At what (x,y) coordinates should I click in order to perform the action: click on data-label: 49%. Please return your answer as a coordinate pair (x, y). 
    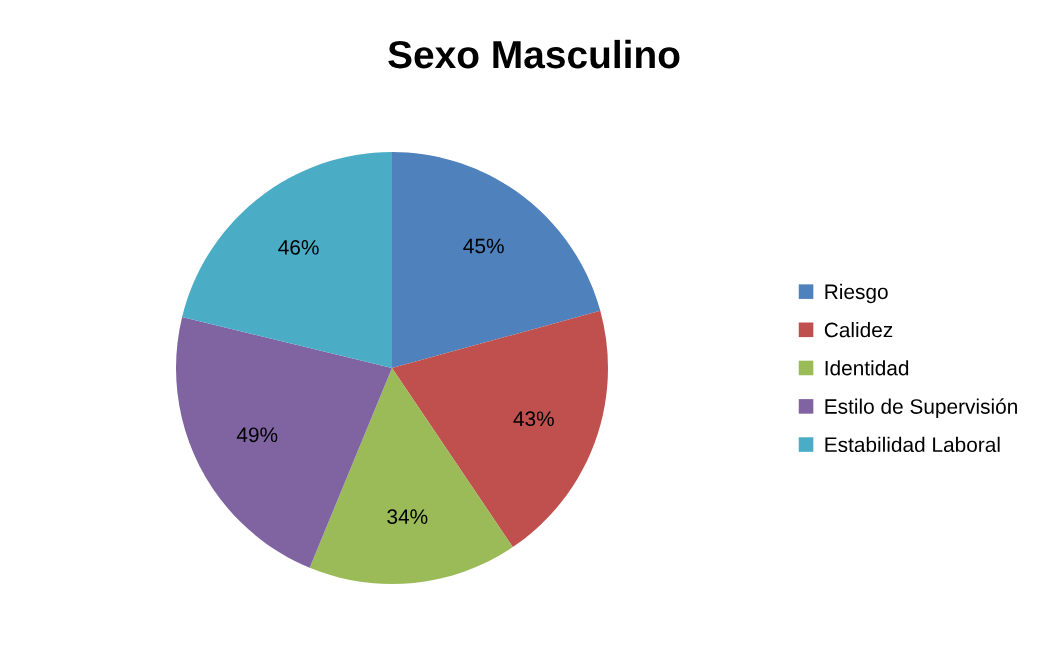
    Looking at the image, I should click on (257, 435).